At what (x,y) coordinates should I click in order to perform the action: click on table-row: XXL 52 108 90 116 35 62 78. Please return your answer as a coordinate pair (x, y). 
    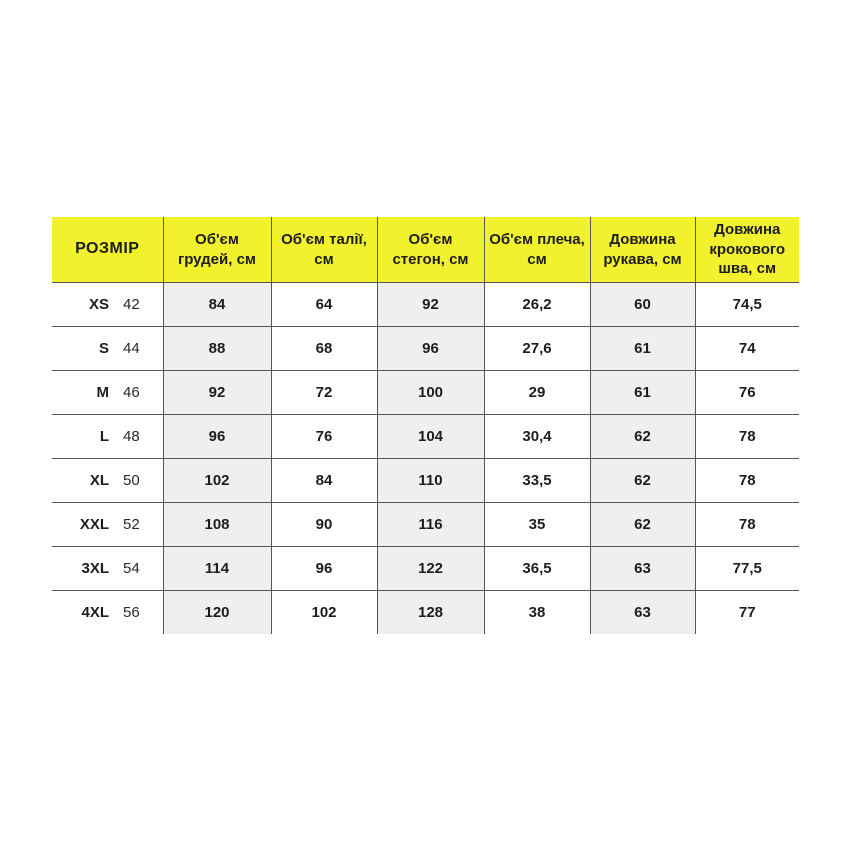
    Looking at the image, I should click on (425, 524).